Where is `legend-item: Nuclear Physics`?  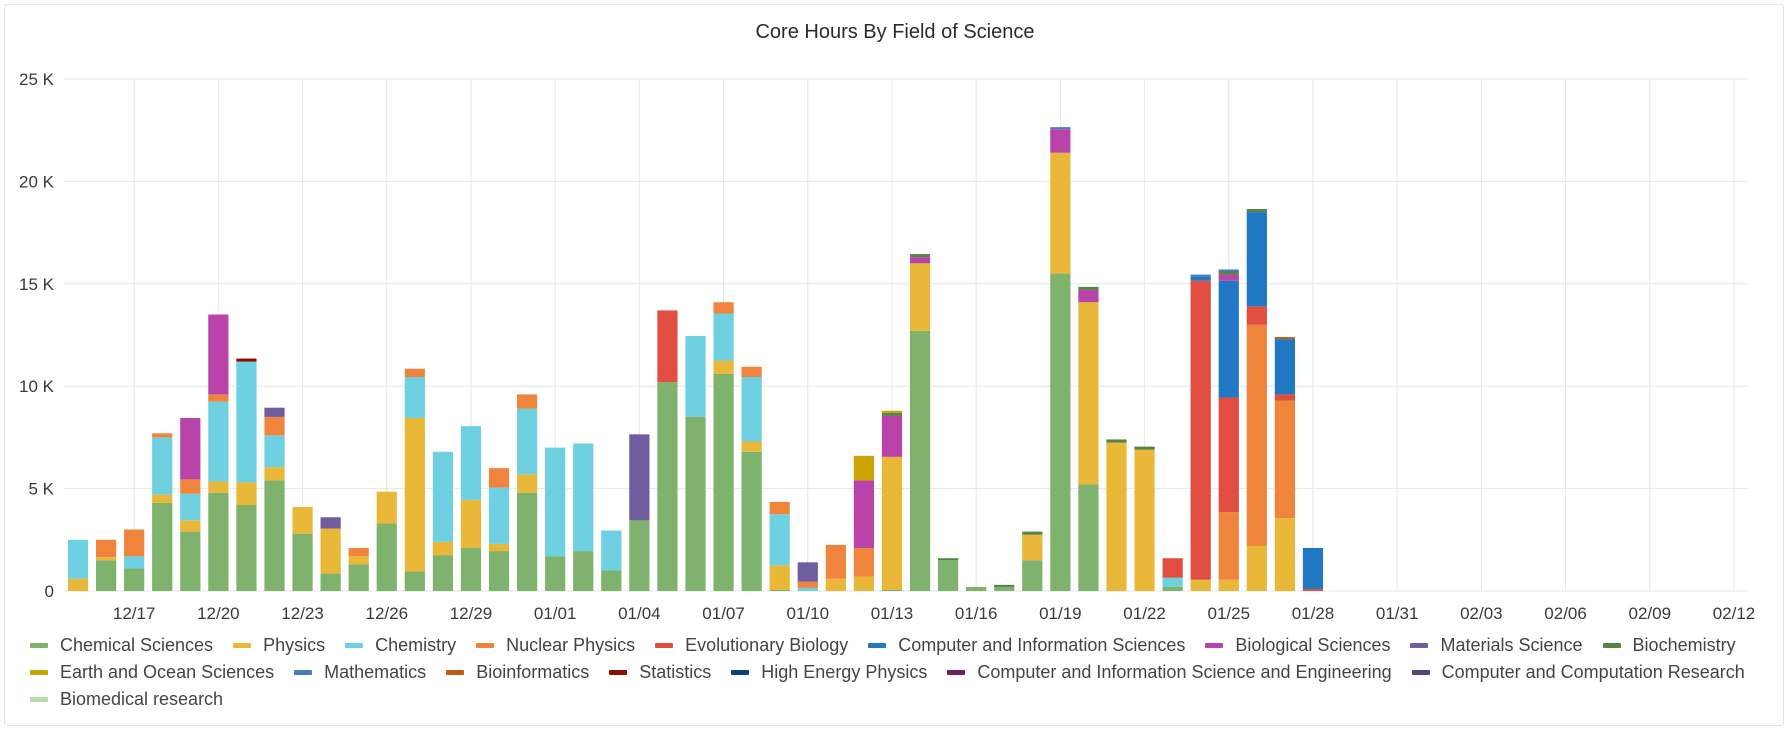
legend-item: Nuclear Physics is located at coordinates (555, 645).